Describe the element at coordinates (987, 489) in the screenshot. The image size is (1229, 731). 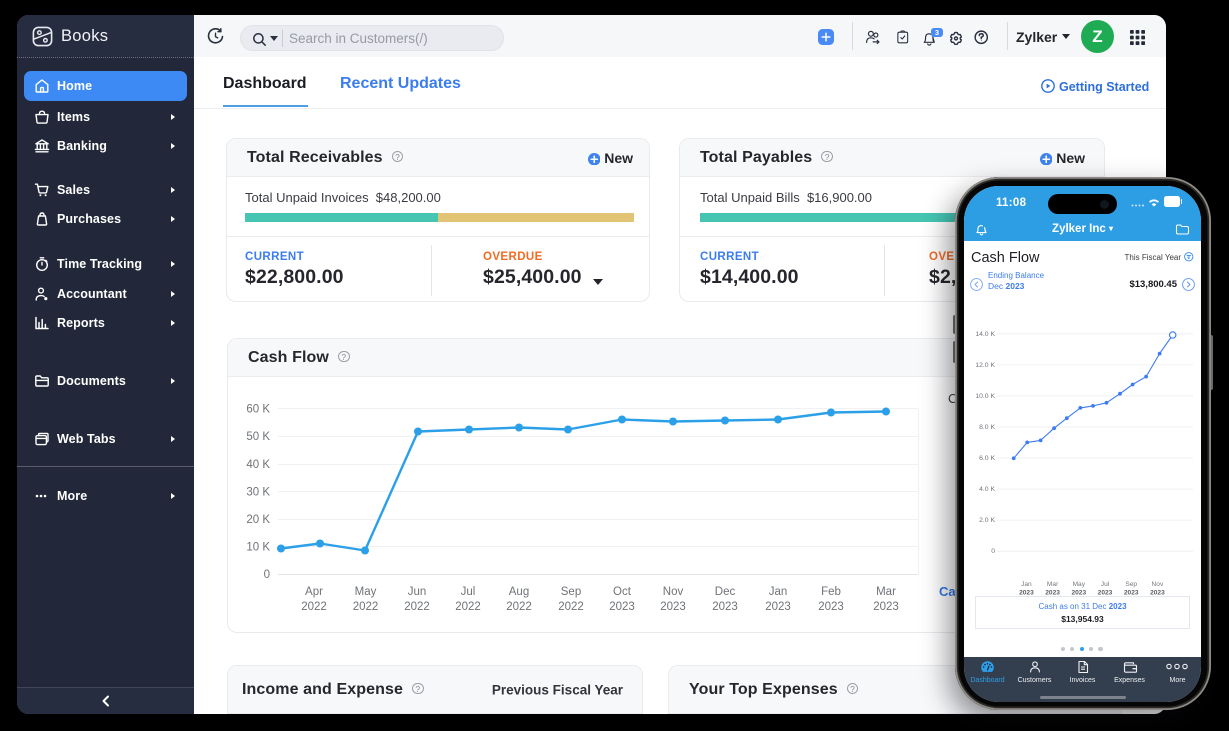
I see `svg-text: 4.0 K` at that location.